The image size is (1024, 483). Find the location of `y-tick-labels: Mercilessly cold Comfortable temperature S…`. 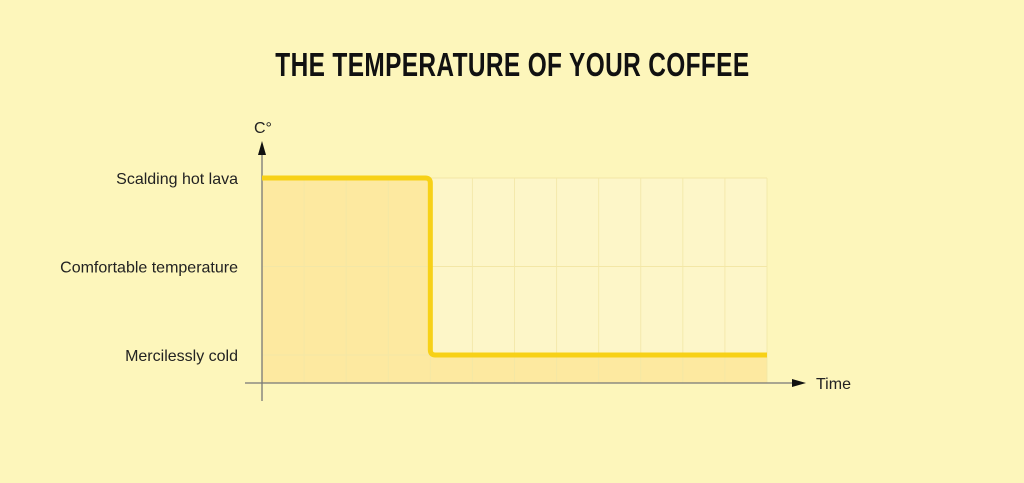

y-tick-labels: Mercilessly cold Comfortable temperature S… is located at coordinates (149, 268).